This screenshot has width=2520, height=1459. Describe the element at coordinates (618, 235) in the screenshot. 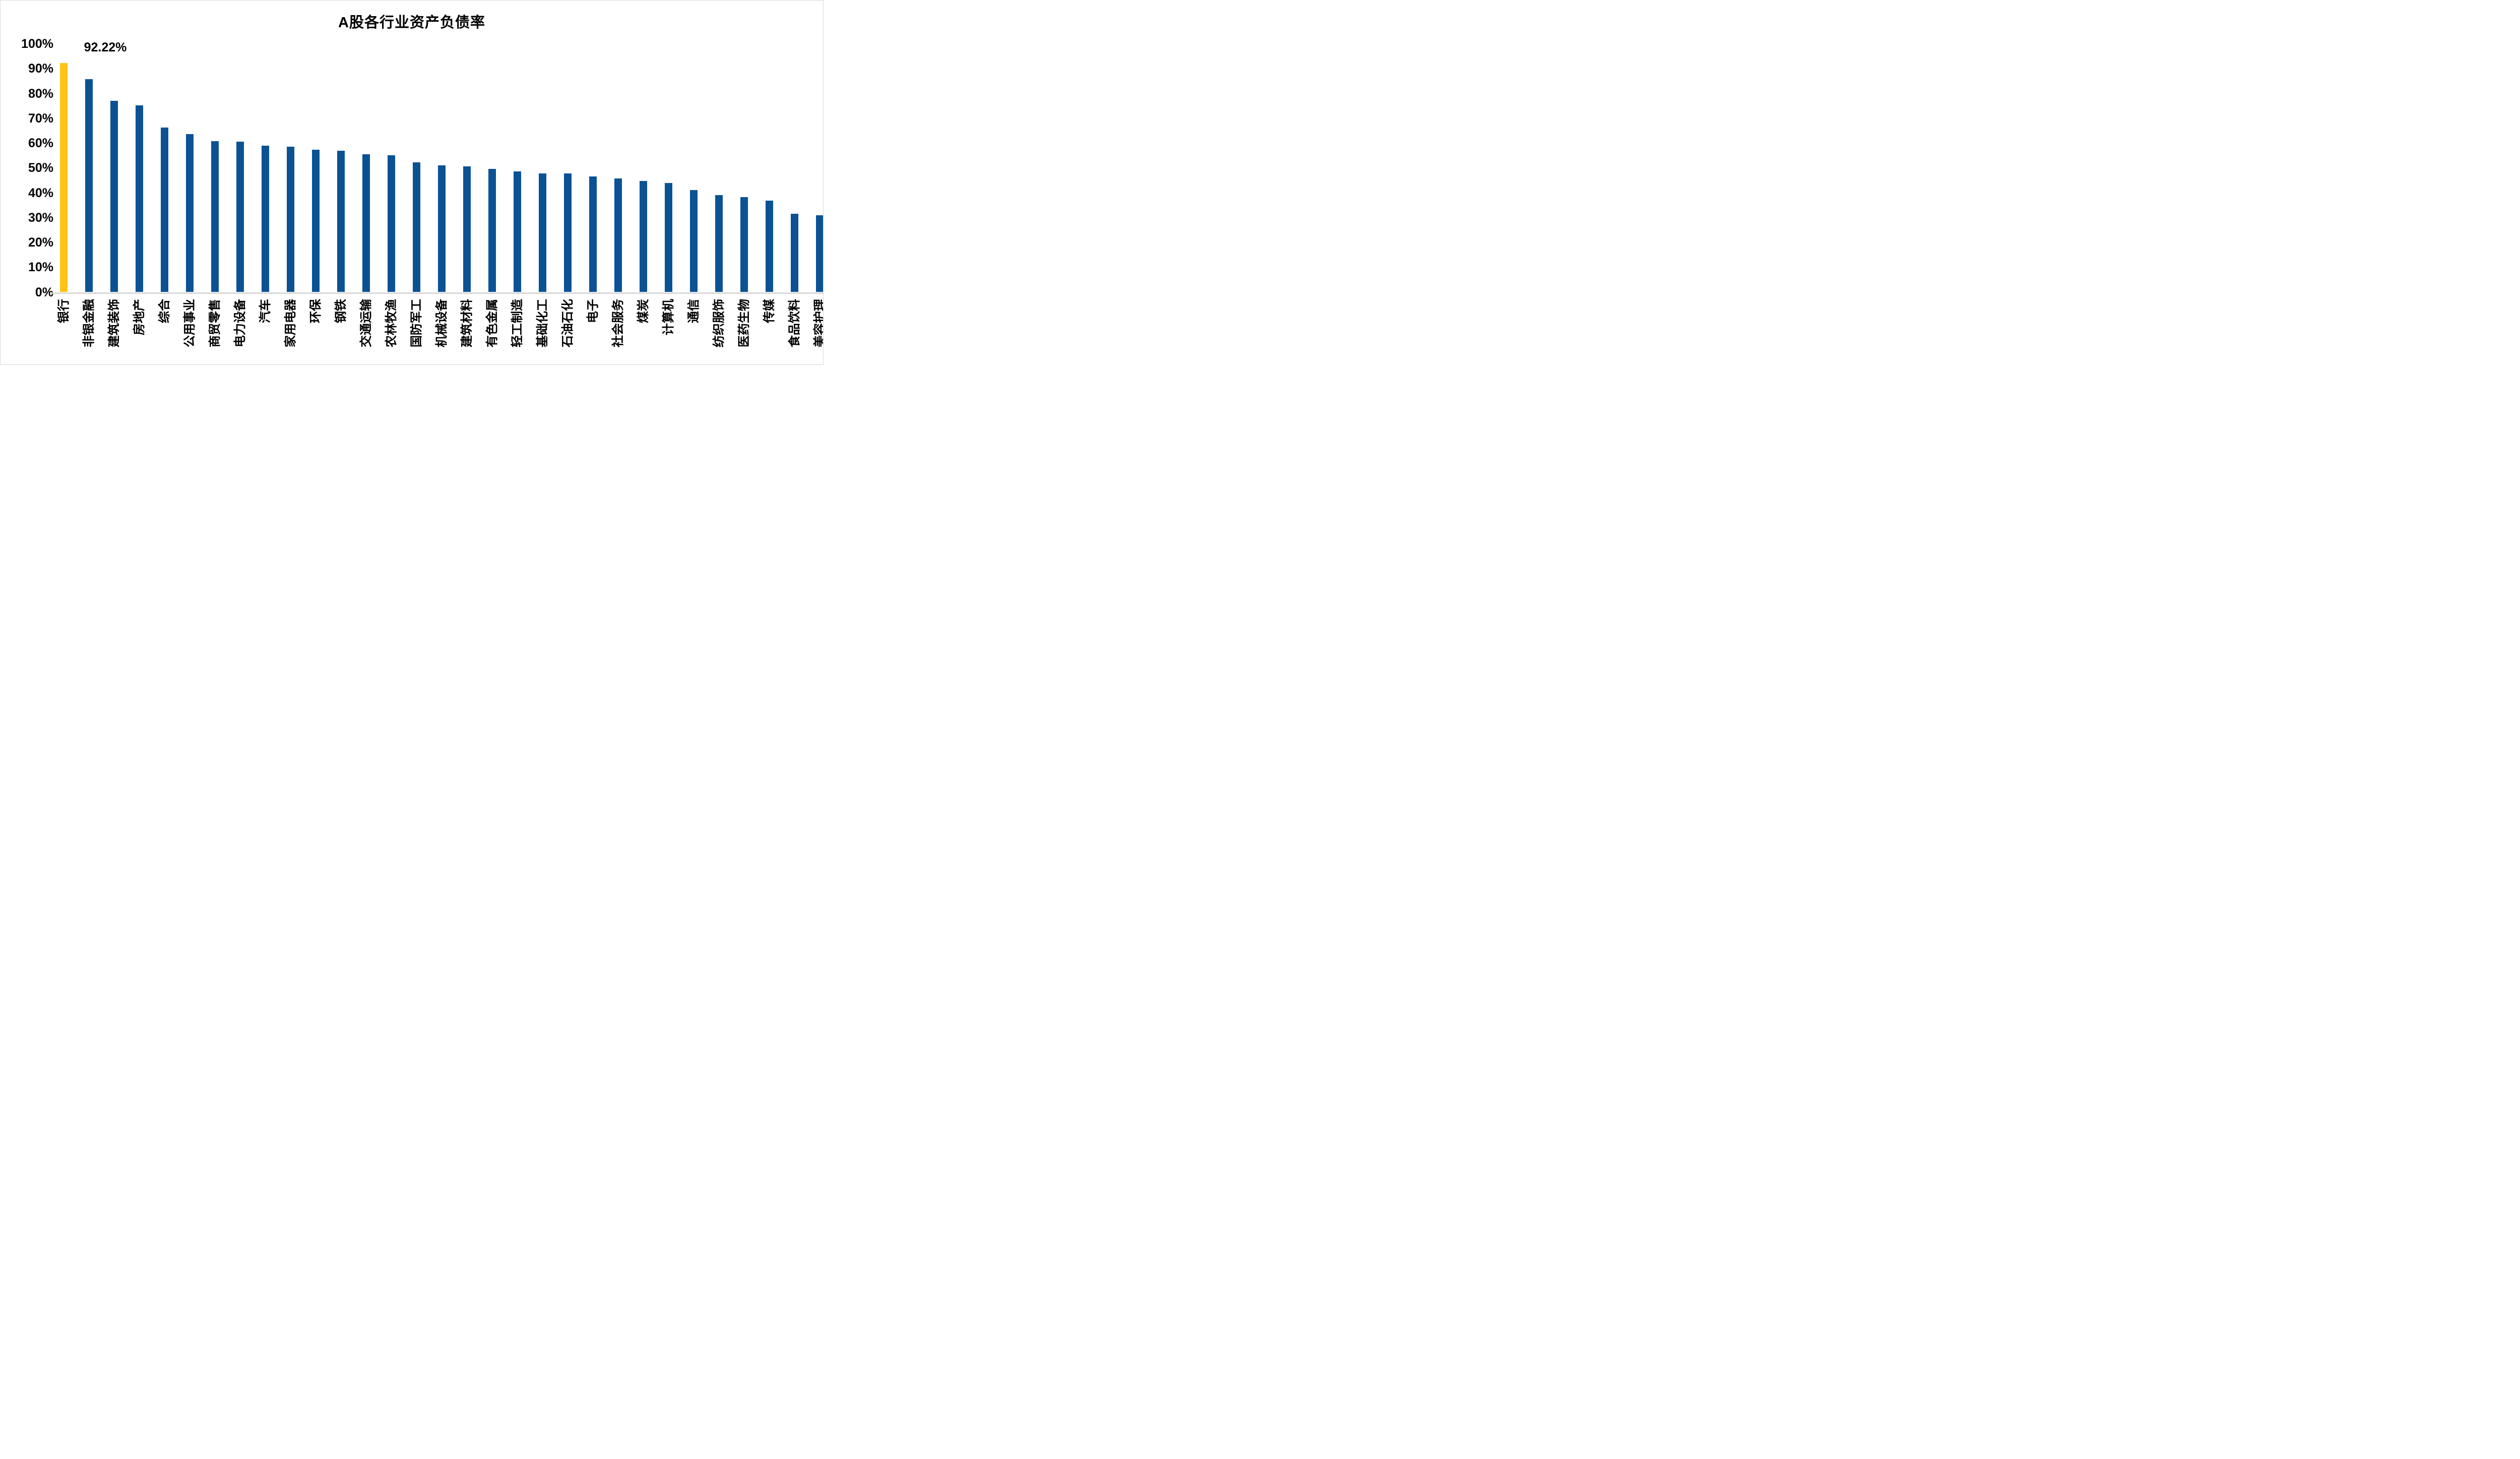

I see `bar-社会服务` at that location.